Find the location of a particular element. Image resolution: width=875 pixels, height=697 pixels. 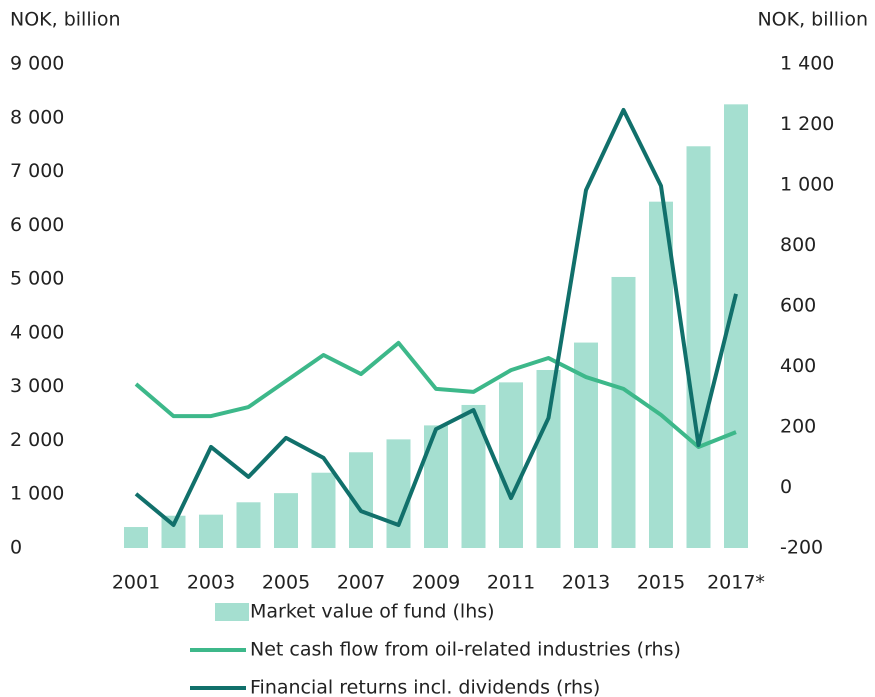

y2-tick-label: 200 is located at coordinates (798, 427).